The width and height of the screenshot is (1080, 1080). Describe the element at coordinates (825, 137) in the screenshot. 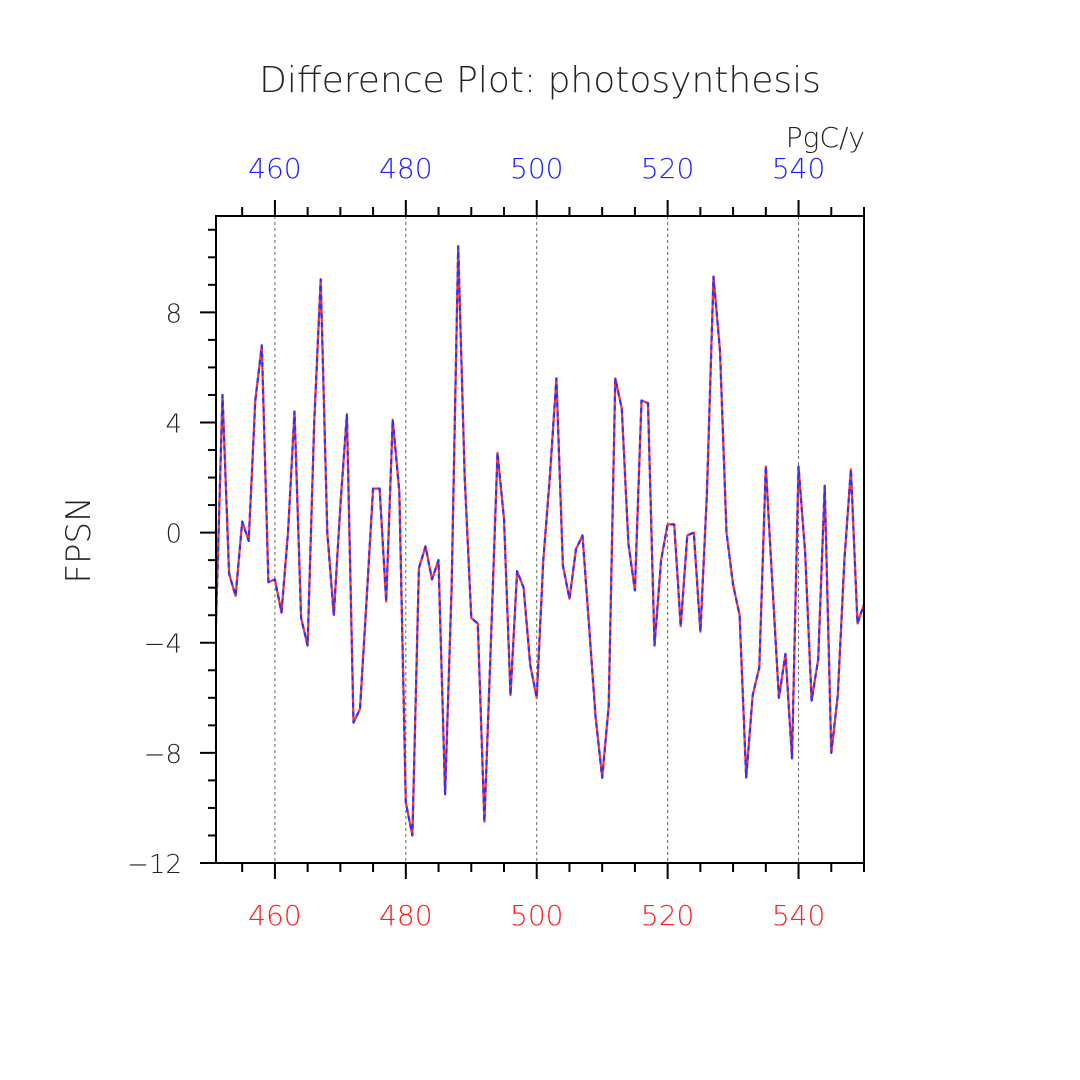

I see `units-label: PgC/y` at that location.